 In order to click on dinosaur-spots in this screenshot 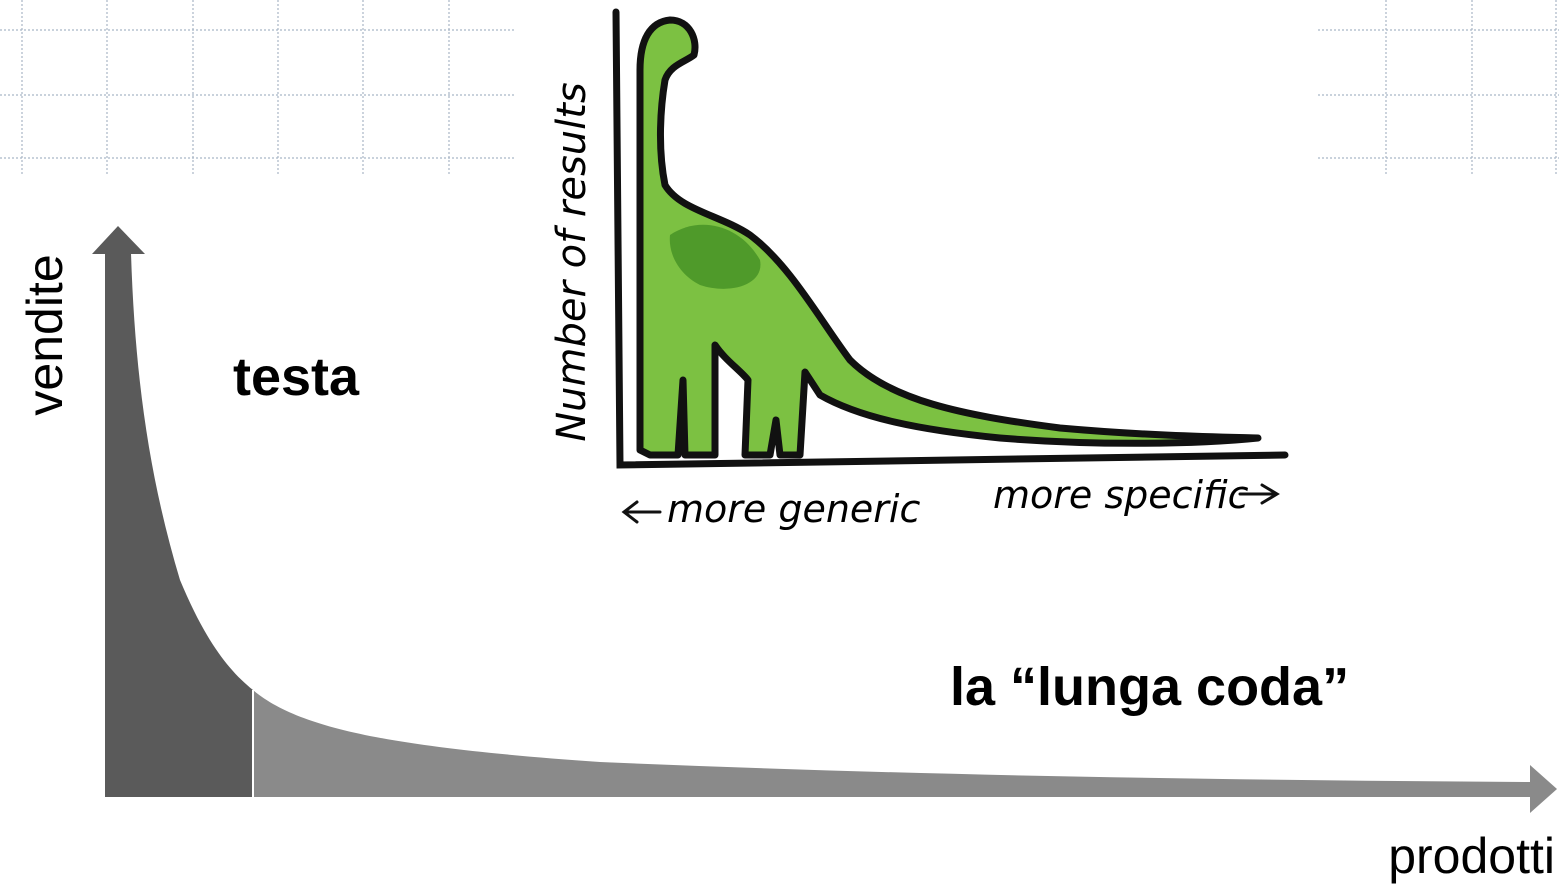, I will do `click(715, 256)`.